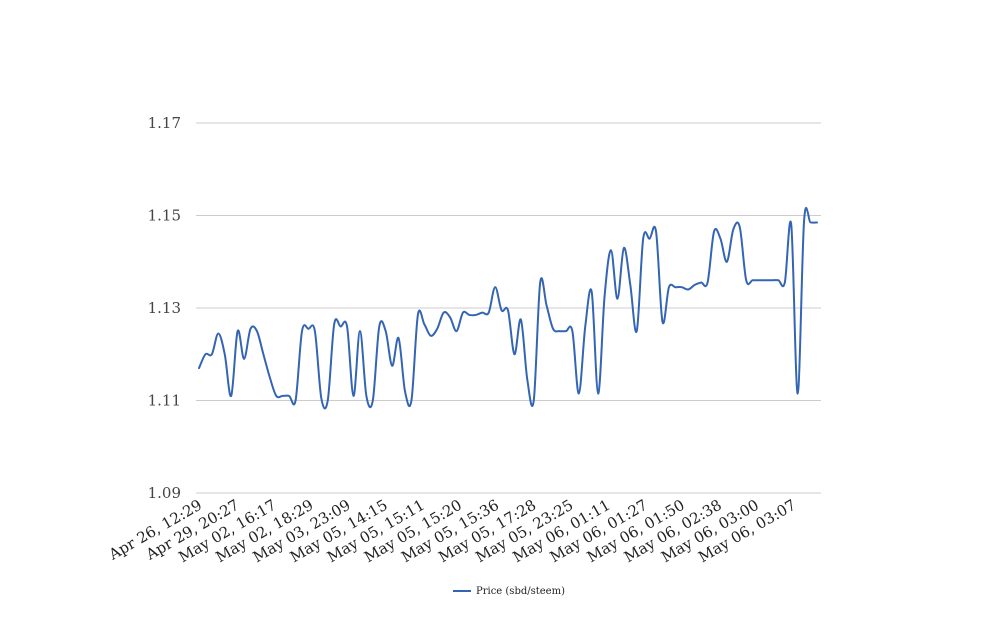  What do you see at coordinates (164, 401) in the screenshot?
I see `y-tick-label: 1.11` at bounding box center [164, 401].